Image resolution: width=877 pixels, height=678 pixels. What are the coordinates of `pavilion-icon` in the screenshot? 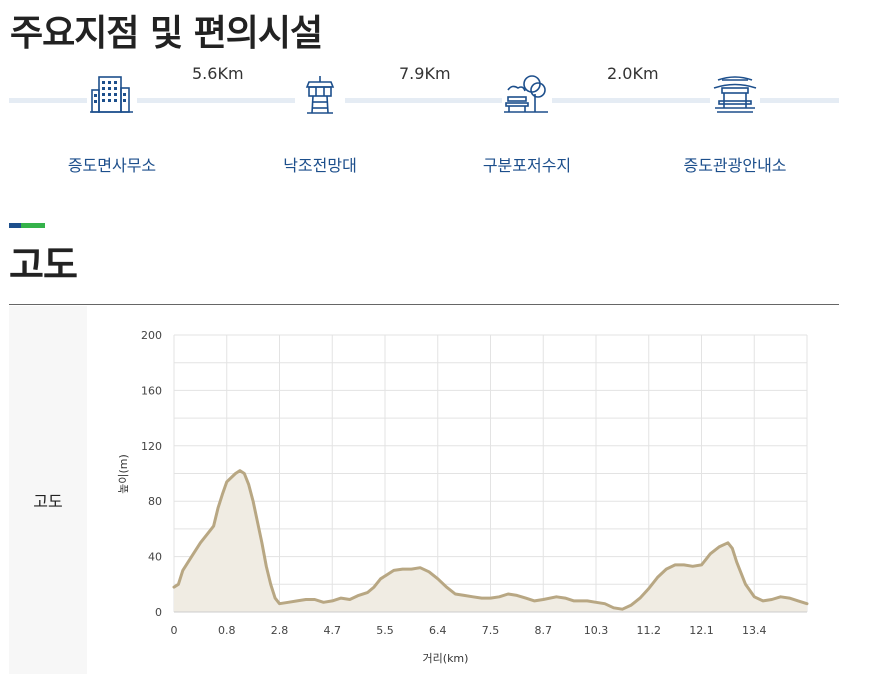 It's located at (735, 93).